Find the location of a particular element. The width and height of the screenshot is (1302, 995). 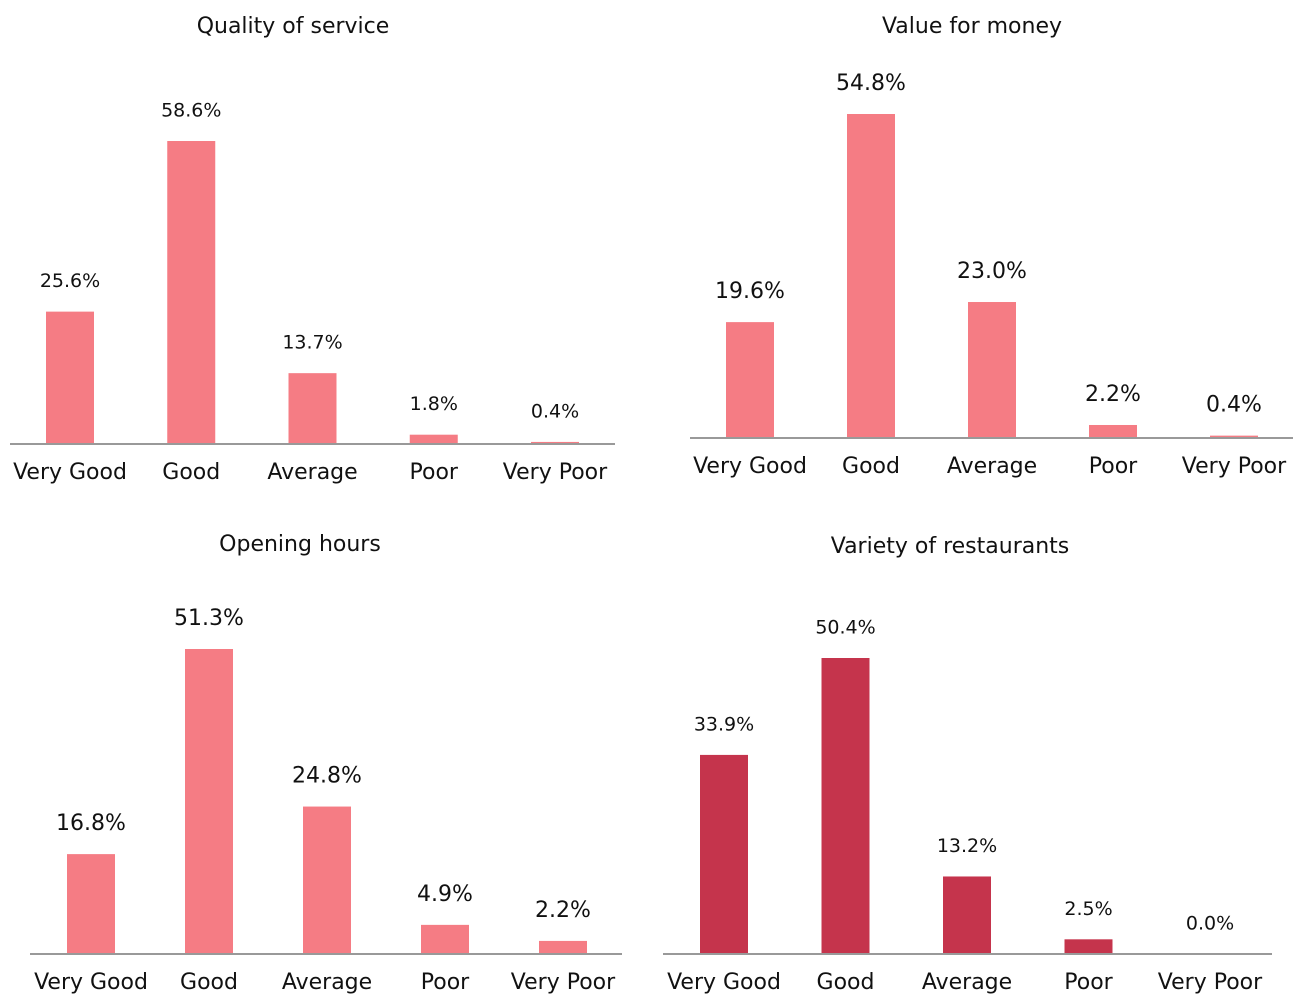

value-label: 51.3% is located at coordinates (209, 618).